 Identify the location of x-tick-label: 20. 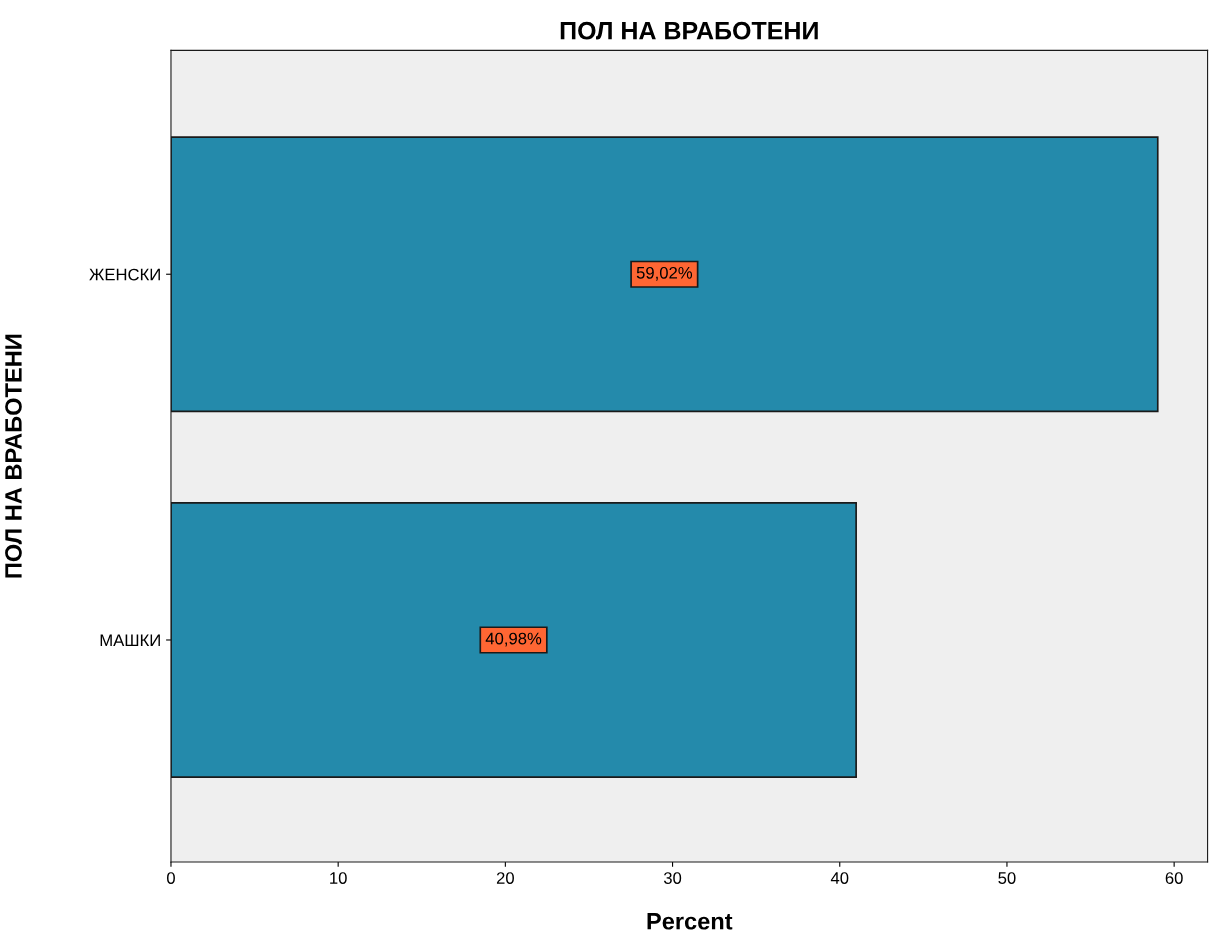
(505, 878).